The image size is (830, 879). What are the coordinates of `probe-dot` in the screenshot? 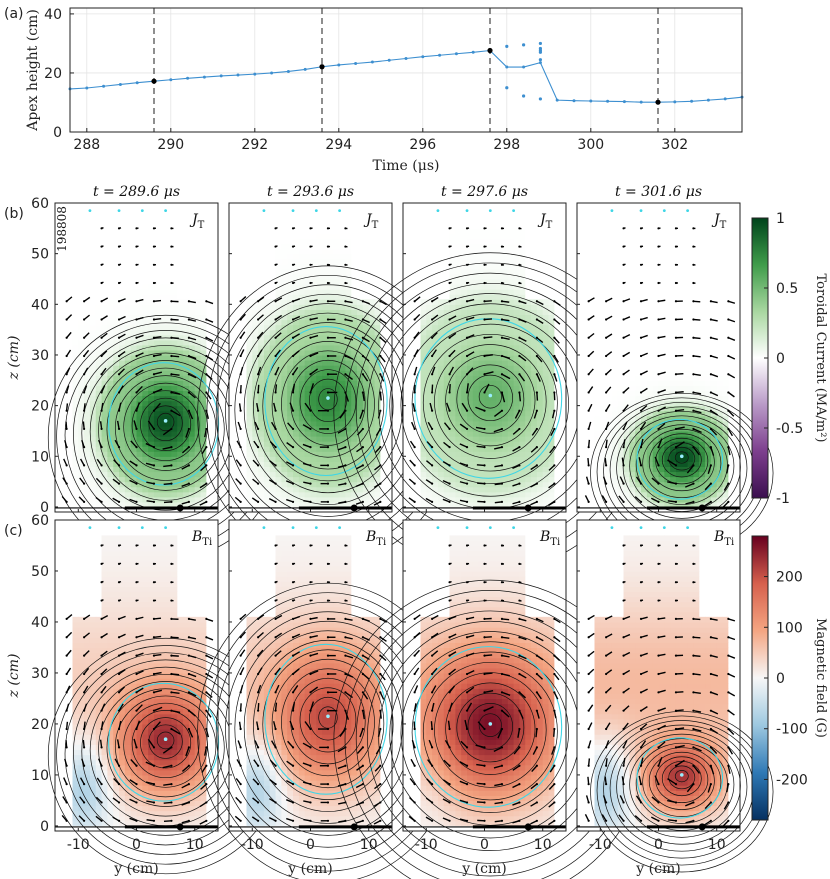 It's located at (166, 210).